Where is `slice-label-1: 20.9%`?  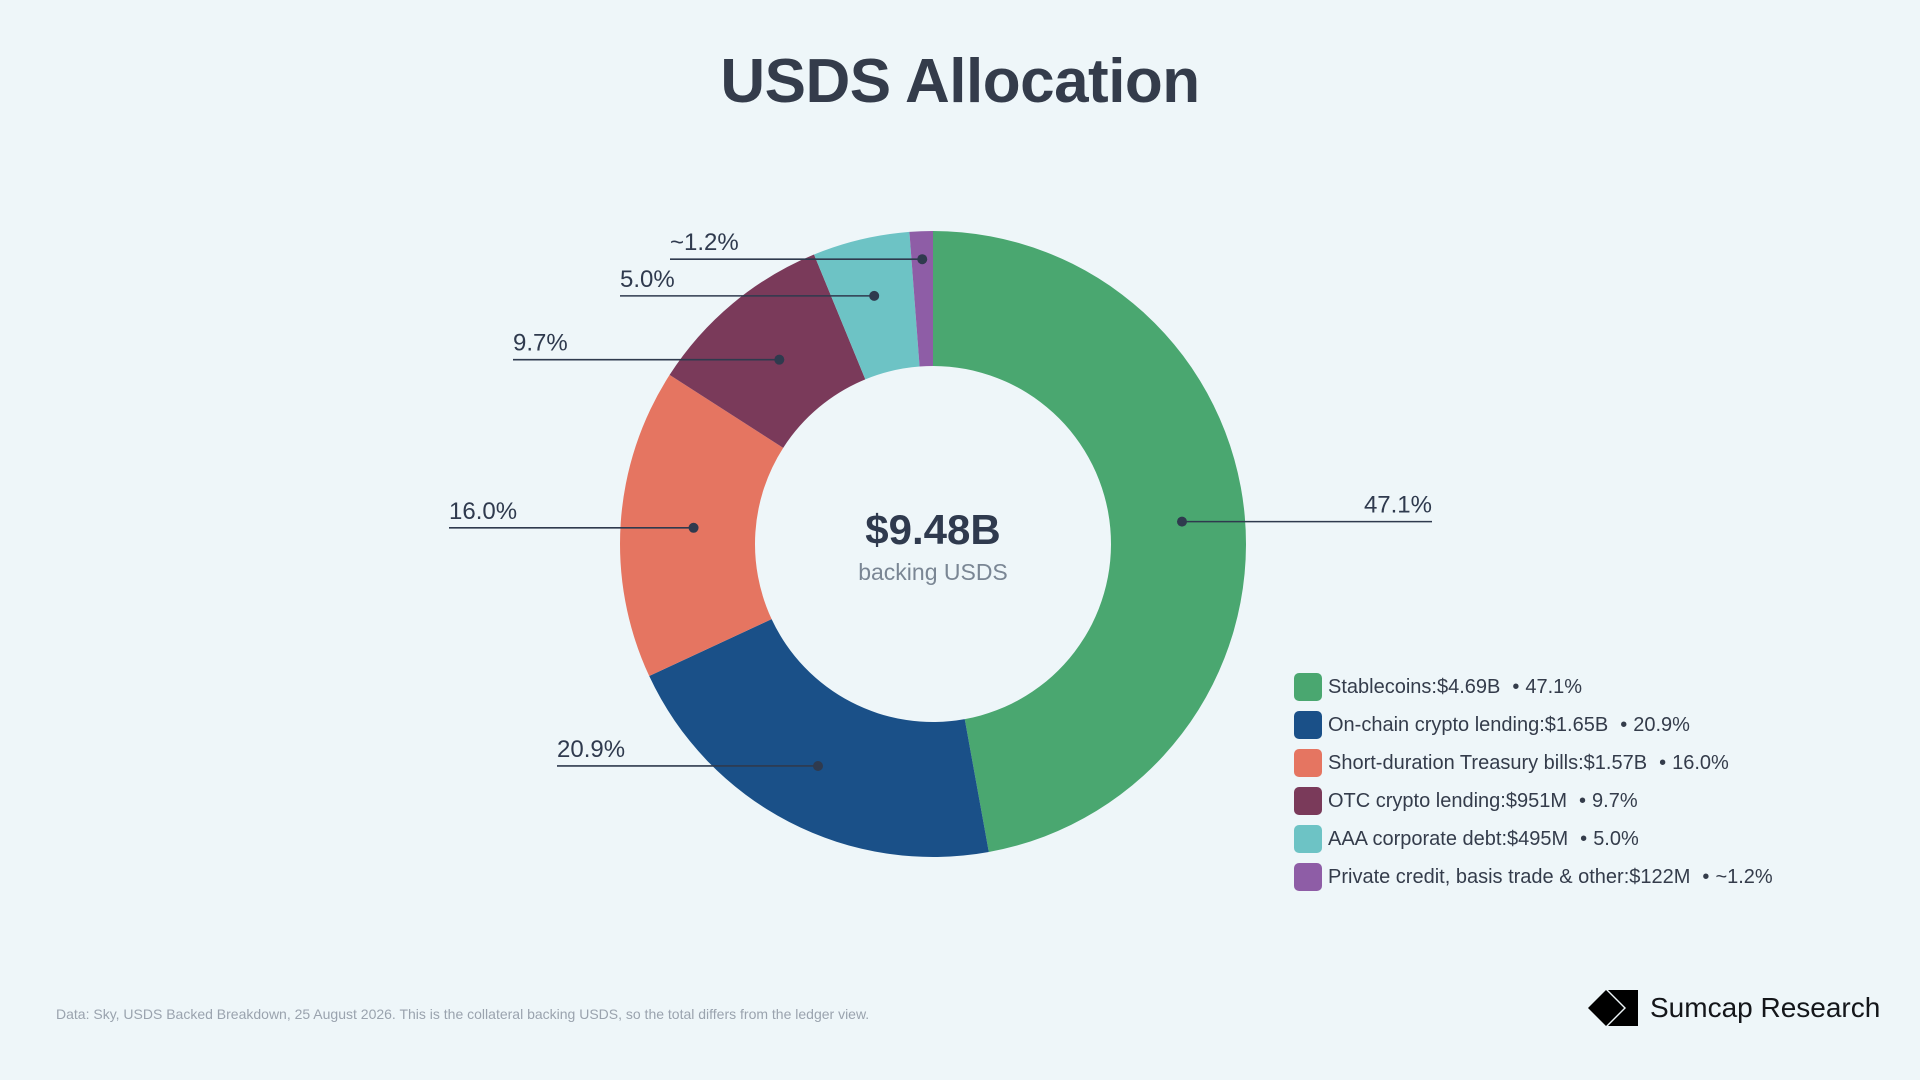 slice-label-1: 20.9% is located at coordinates (591, 749).